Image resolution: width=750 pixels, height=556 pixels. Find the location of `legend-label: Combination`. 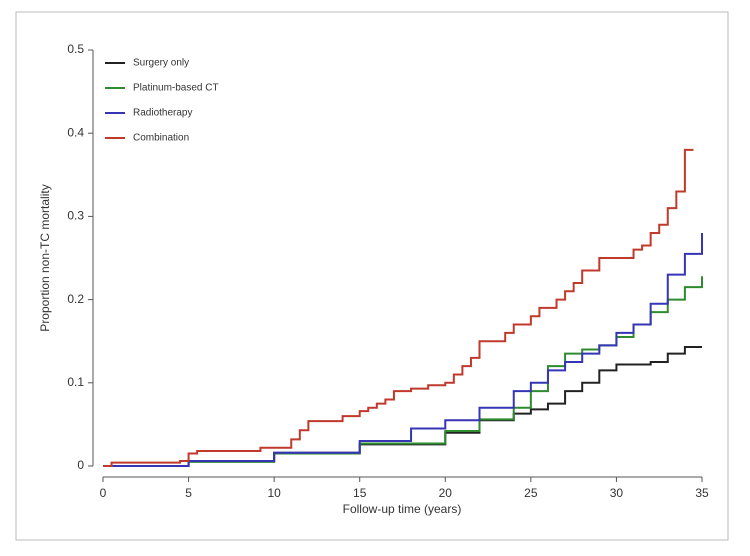

legend-label: Combination is located at coordinates (161, 138).